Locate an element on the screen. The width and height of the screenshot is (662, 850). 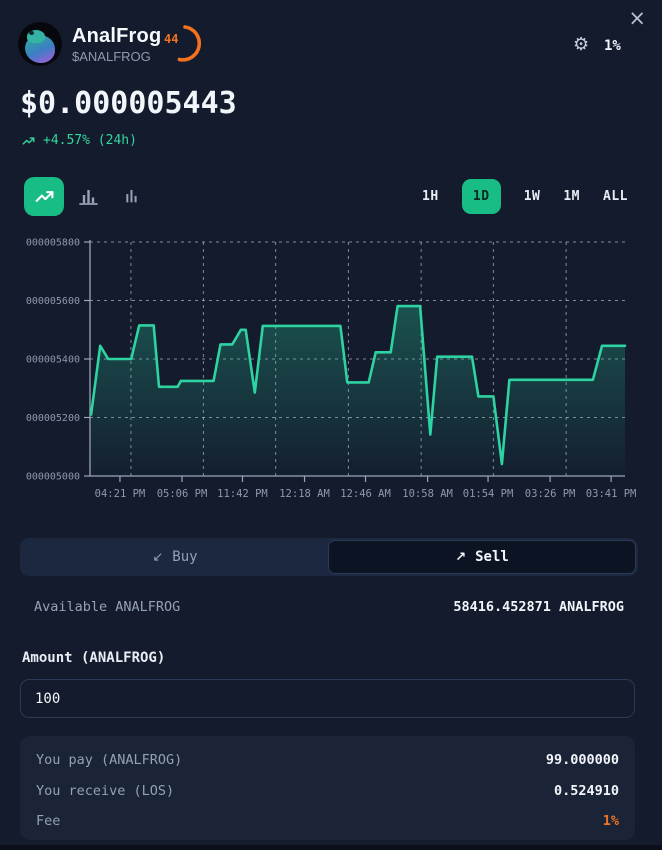
svg-text: 12:46 AM is located at coordinates (365, 494).